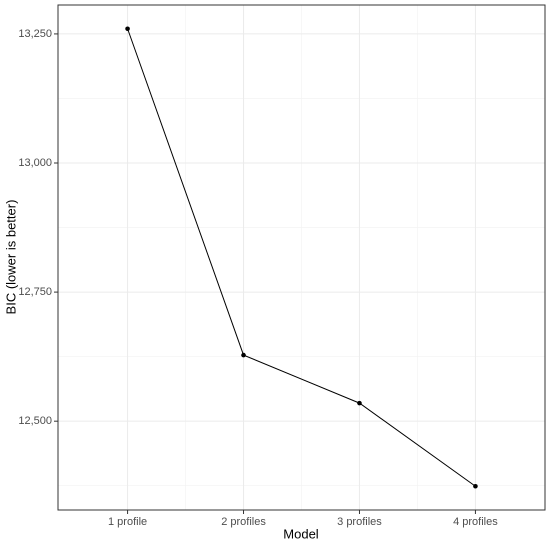 The image size is (550, 545). Describe the element at coordinates (35, 292) in the screenshot. I see `y-tick-label: 12,750` at that location.